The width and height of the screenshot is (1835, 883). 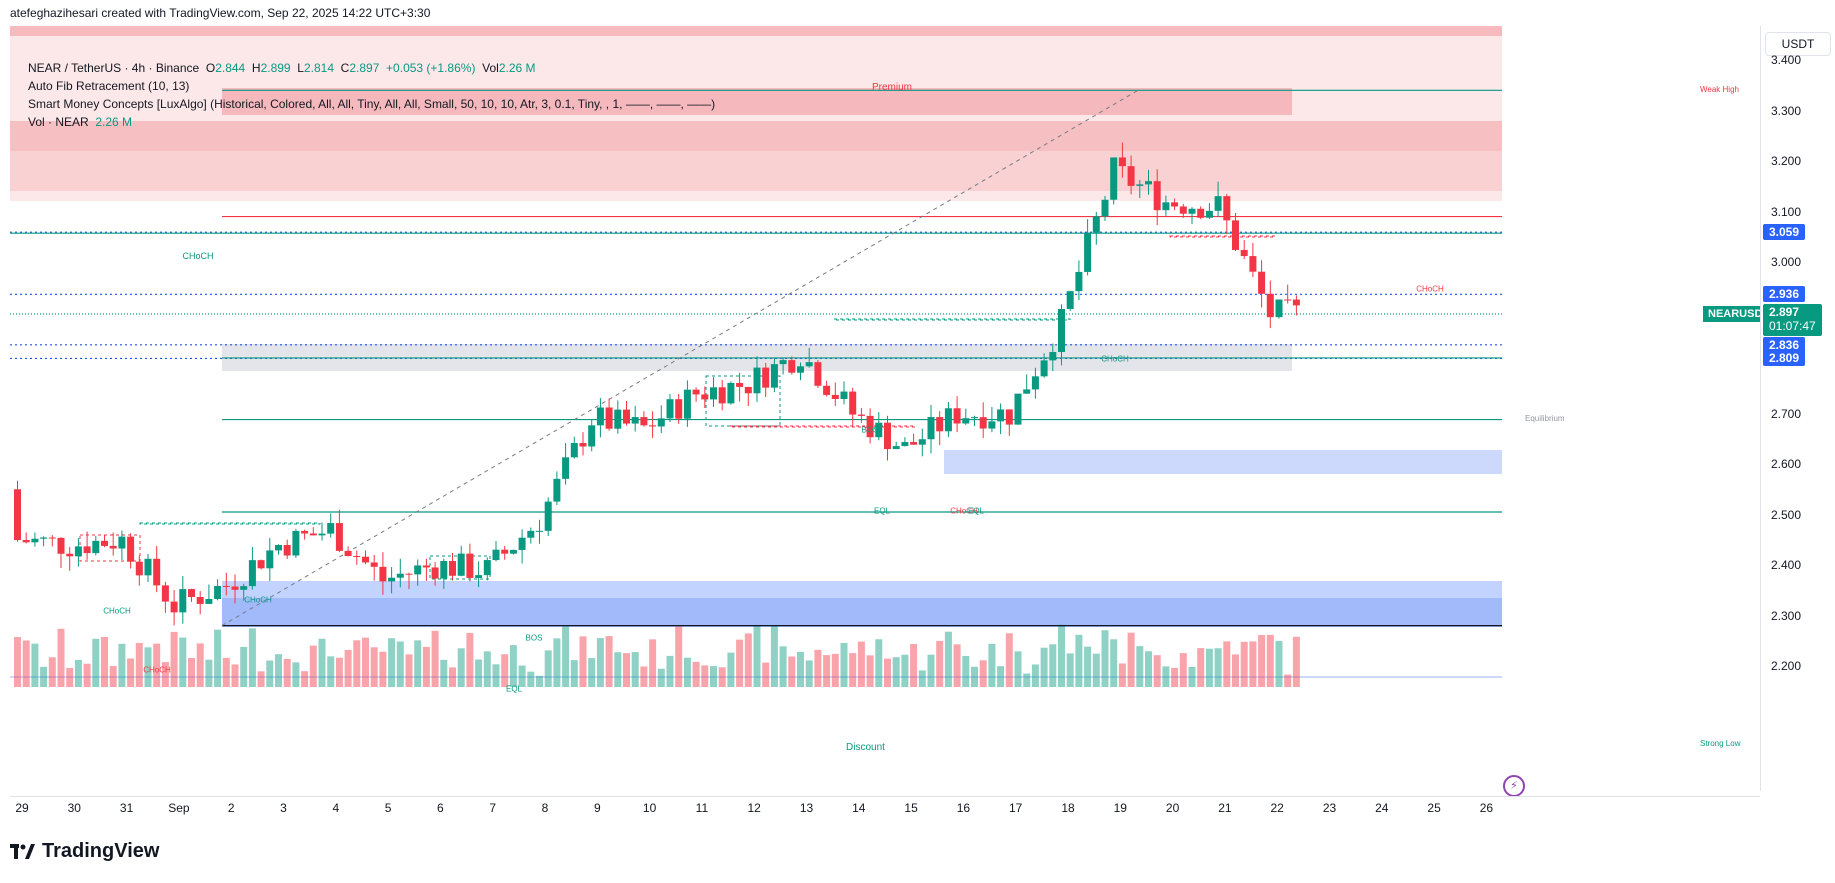 What do you see at coordinates (114, 68) in the screenshot?
I see `legend-symbol: NEAR / TetherUS · 4h · Binance` at bounding box center [114, 68].